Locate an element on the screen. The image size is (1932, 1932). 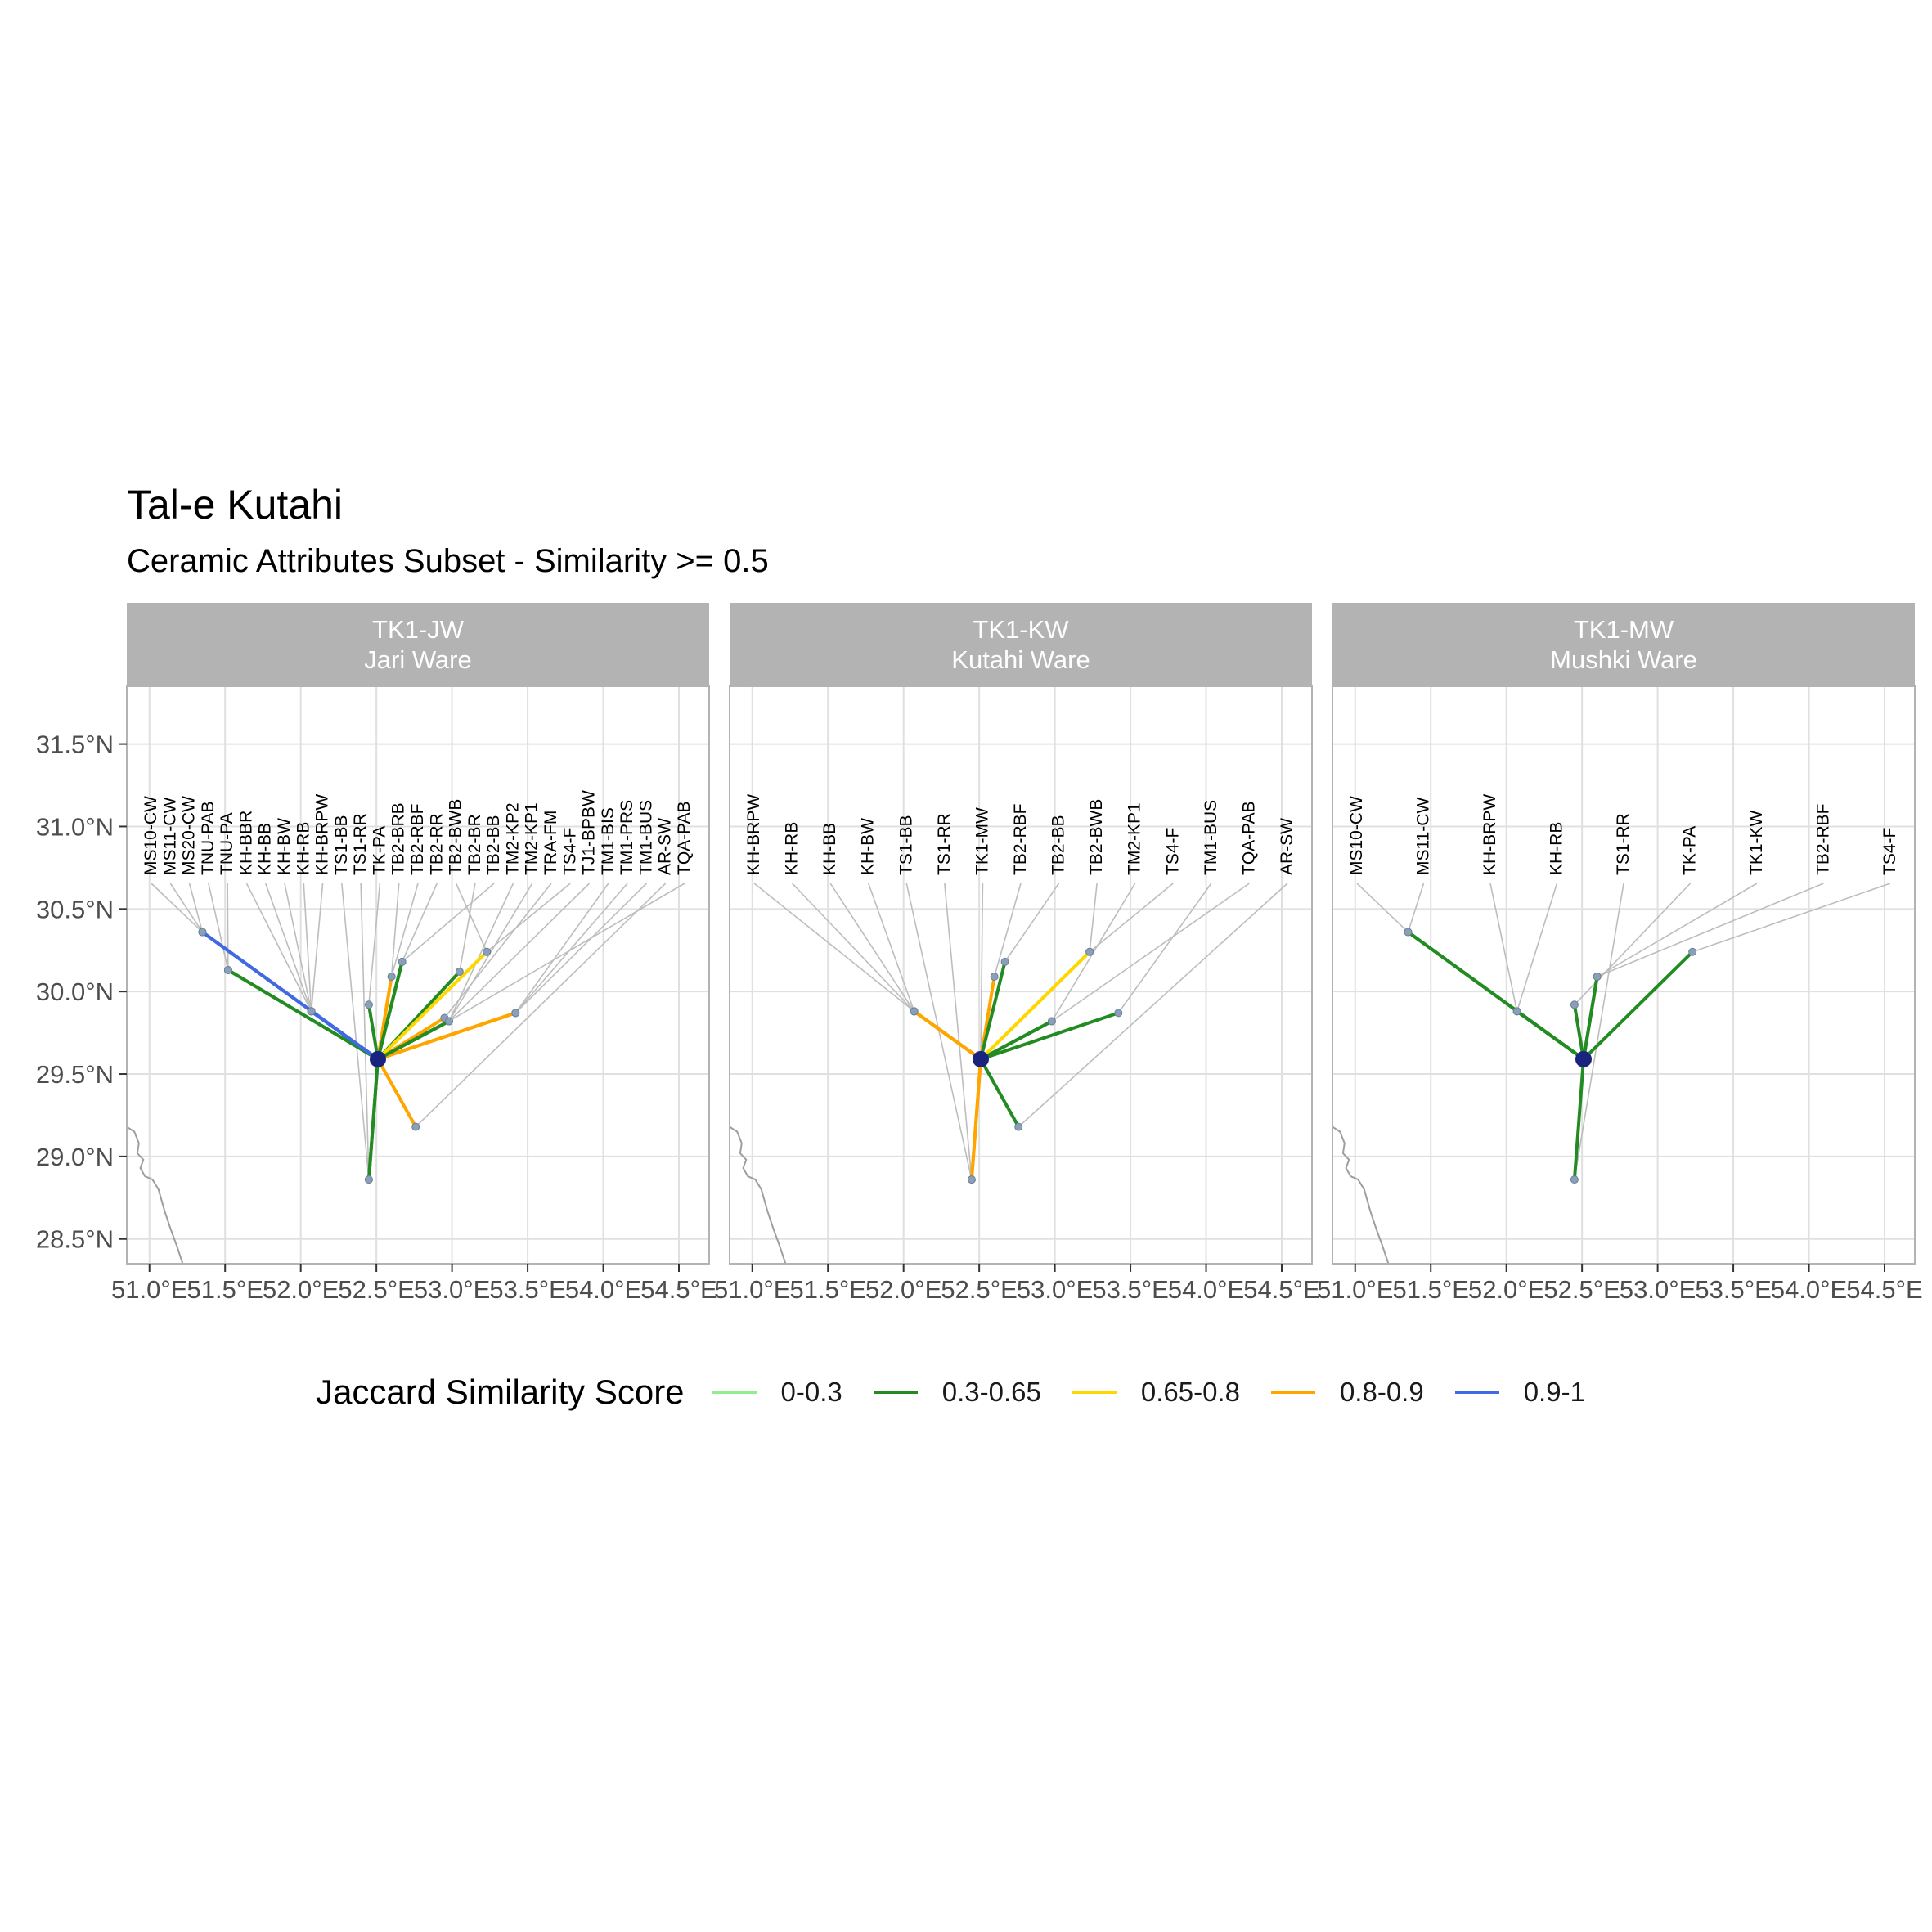
coastline is located at coordinates (155, 1195).